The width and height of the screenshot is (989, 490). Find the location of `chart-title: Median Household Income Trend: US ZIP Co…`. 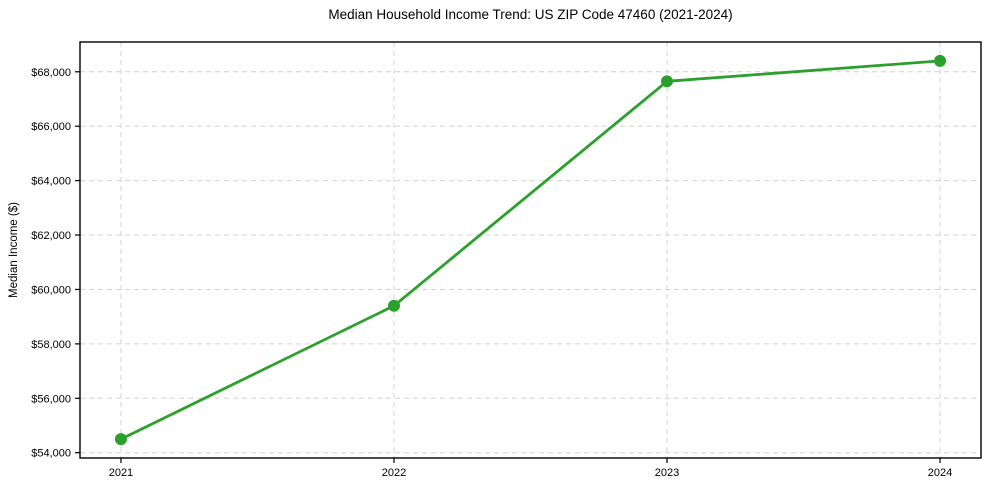

chart-title: Median Household Income Trend: US ZIP Co… is located at coordinates (530, 14).